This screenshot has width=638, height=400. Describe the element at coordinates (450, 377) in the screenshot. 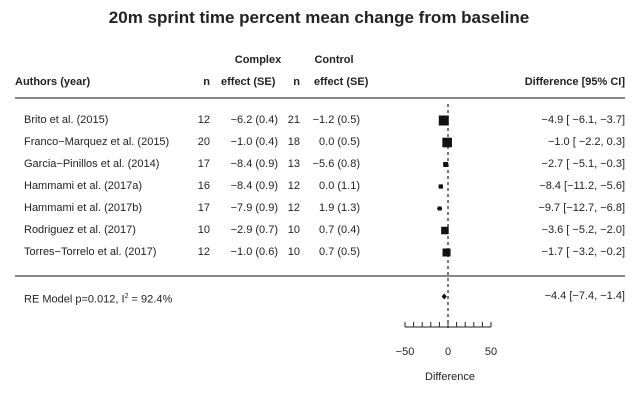

I see `x-axis-label: Difference` at that location.